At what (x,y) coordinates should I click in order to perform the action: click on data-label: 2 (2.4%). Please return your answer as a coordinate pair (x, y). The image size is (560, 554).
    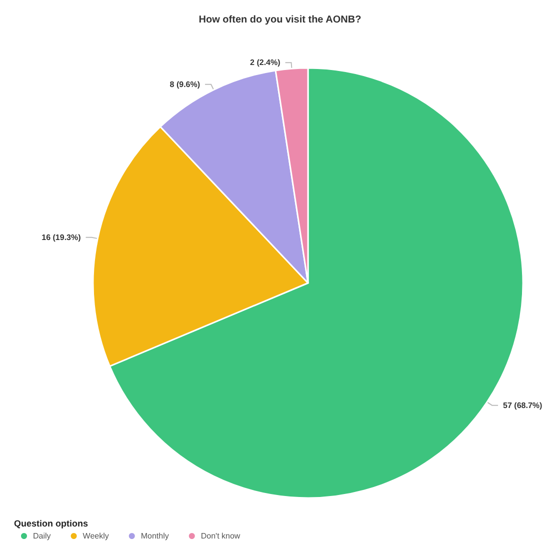
    Looking at the image, I should click on (265, 63).